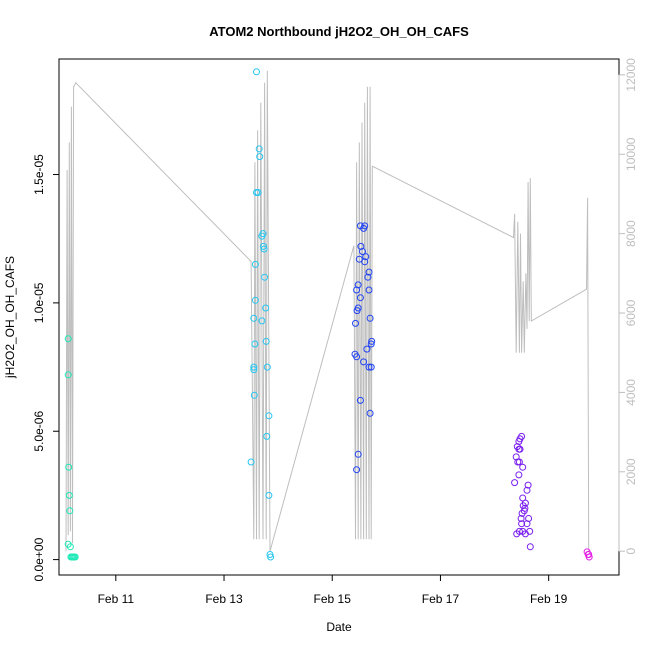 This screenshot has width=650, height=650. What do you see at coordinates (46, 367) in the screenshot?
I see `y-axis: 0.0e+00 5.0e-06 1.0e-05 1.5e-05` at bounding box center [46, 367].